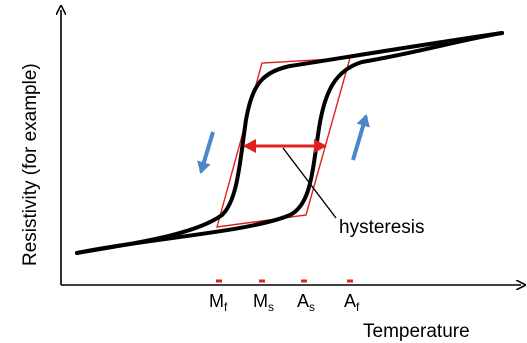 The height and width of the screenshot is (343, 527). Describe the element at coordinates (306, 302) in the screenshot. I see `tick-label-as: As` at that location.